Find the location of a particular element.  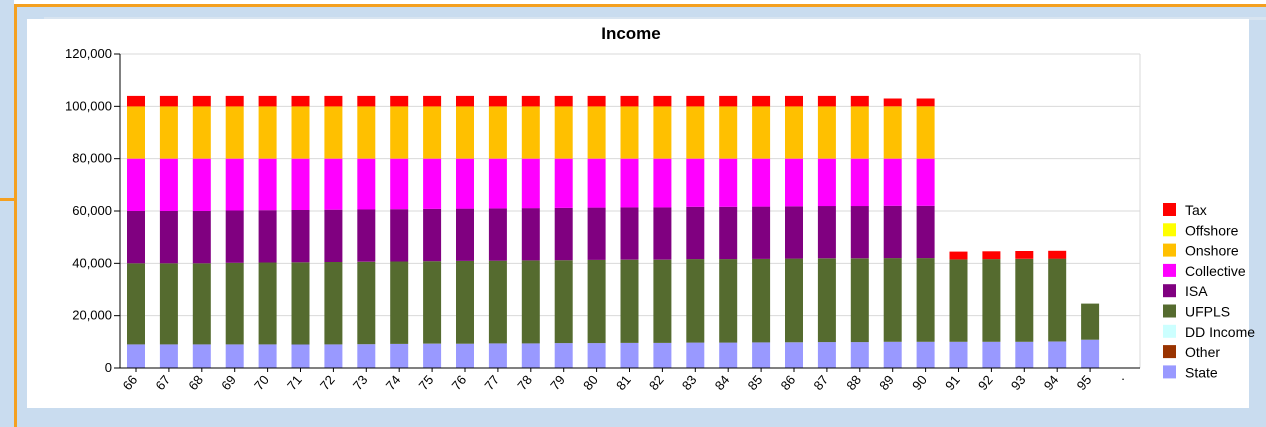

frame-top-border is located at coordinates (640, 5).